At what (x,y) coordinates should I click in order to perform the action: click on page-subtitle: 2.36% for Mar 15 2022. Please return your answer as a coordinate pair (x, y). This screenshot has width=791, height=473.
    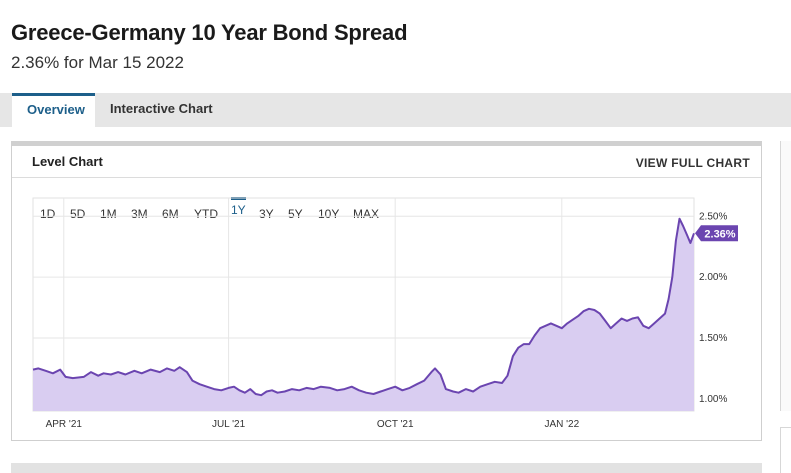
    Looking at the image, I should click on (97, 62).